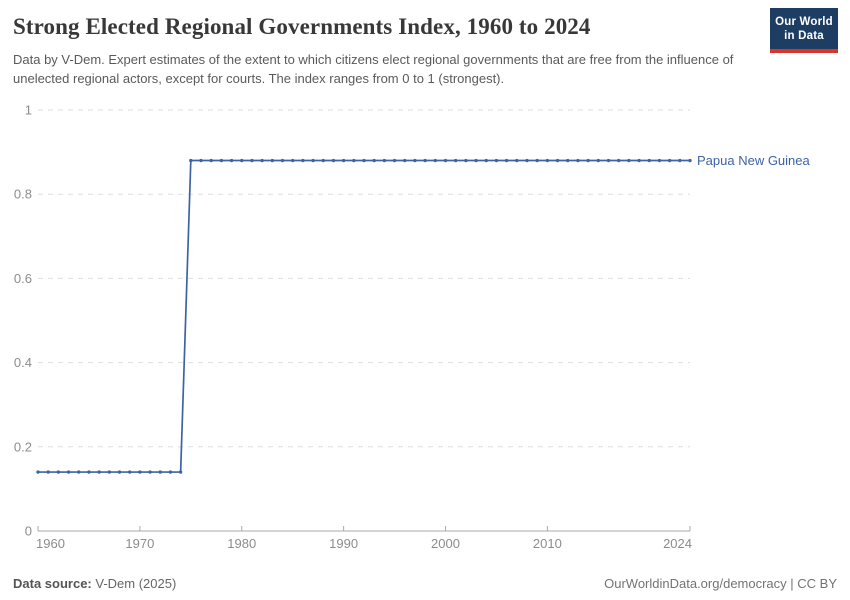 The image size is (850, 600). What do you see at coordinates (23, 194) in the screenshot?
I see `y-axis-tick-label: 0.8` at bounding box center [23, 194].